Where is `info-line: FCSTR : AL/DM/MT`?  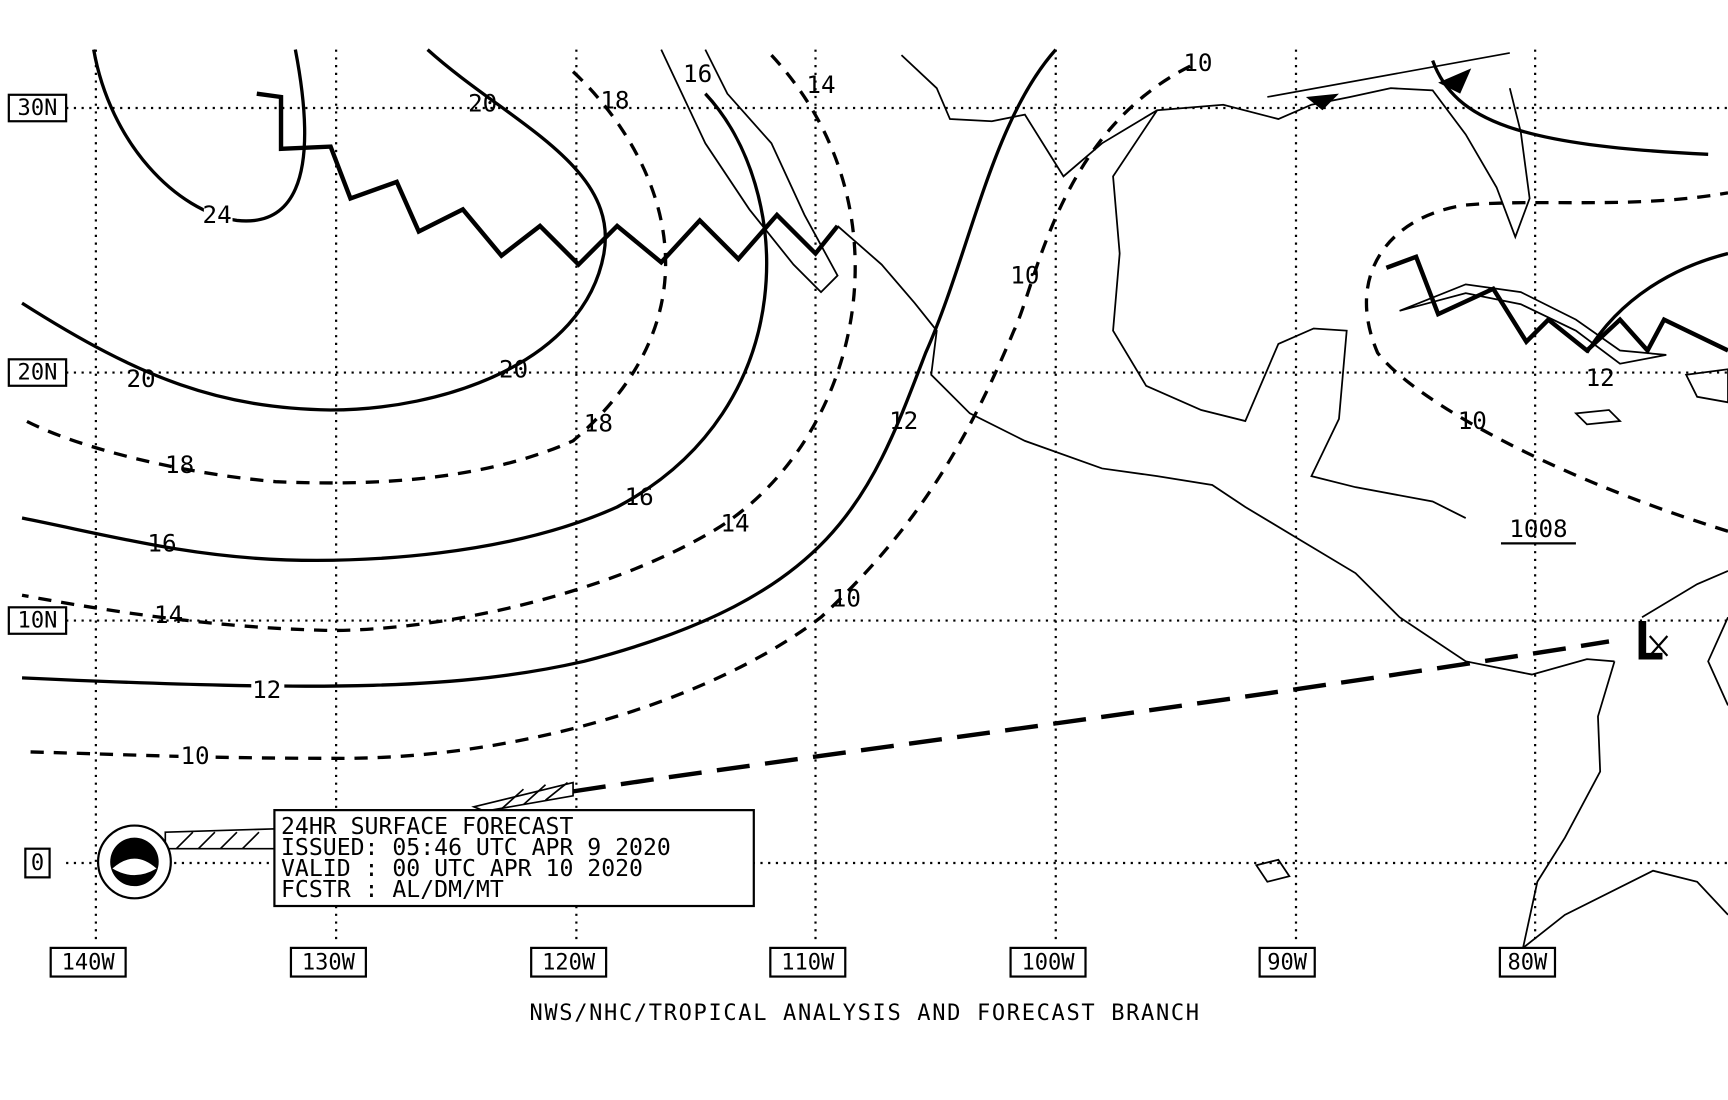 info-line: FCSTR : AL/DM/MT is located at coordinates (392, 890).